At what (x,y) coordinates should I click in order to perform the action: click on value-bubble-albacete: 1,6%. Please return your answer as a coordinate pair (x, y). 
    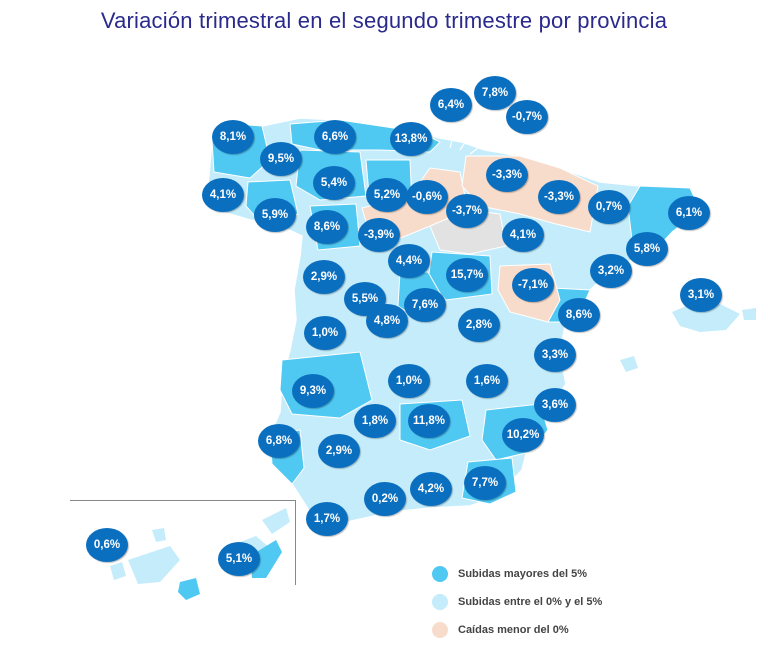
    Looking at the image, I should click on (487, 381).